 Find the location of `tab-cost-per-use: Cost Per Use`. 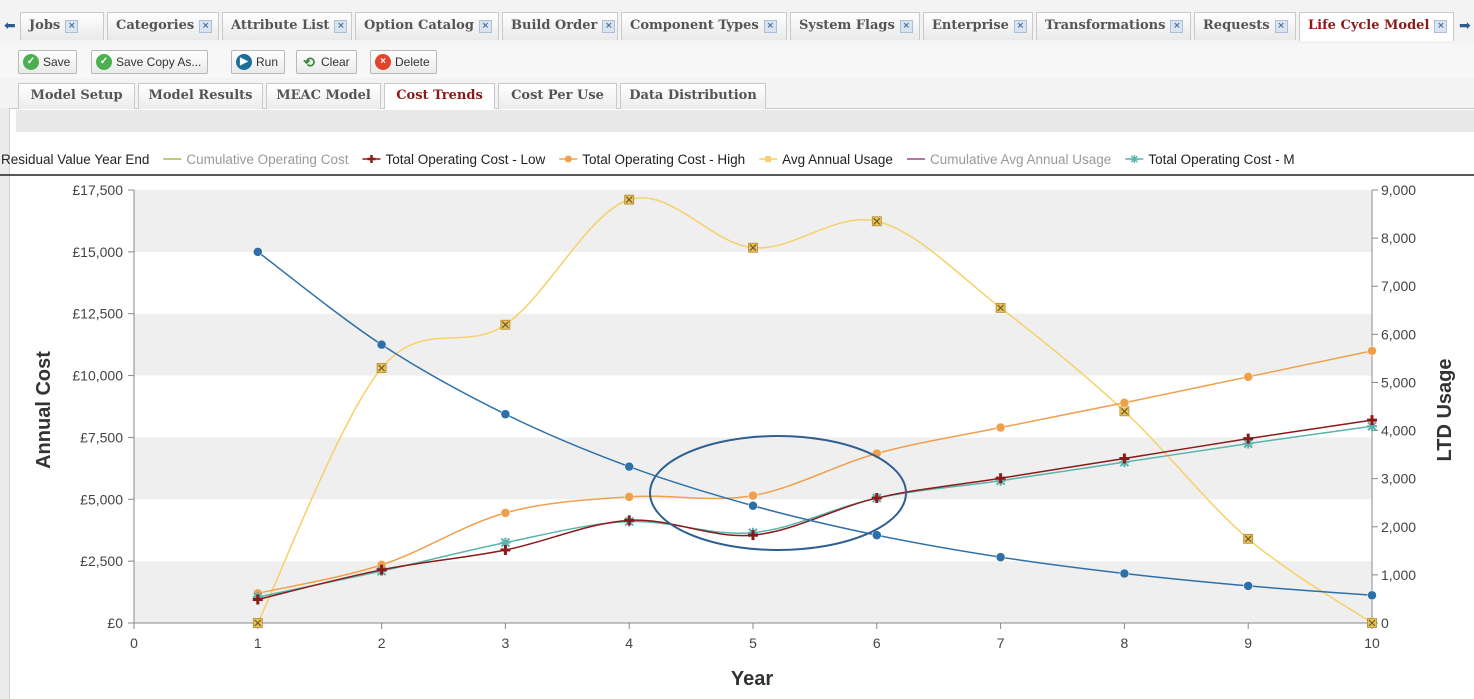

tab-cost-per-use: Cost Per Use is located at coordinates (557, 96).